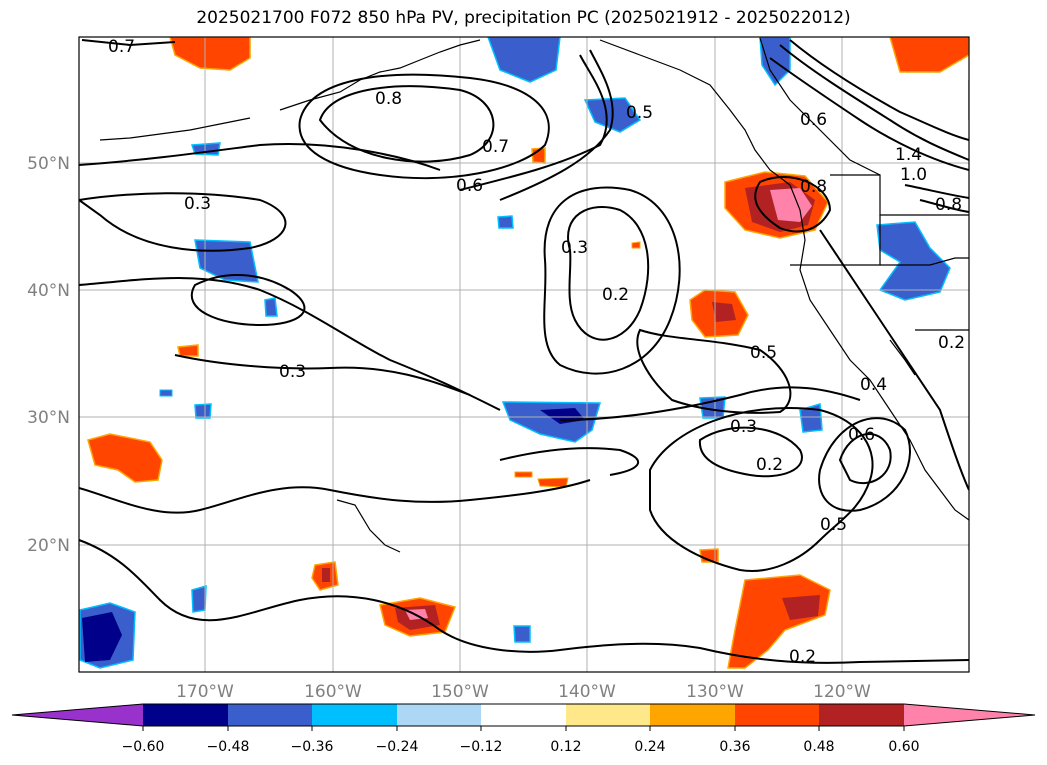  What do you see at coordinates (333, 692) in the screenshot?
I see `lon-label: 160°W` at bounding box center [333, 692].